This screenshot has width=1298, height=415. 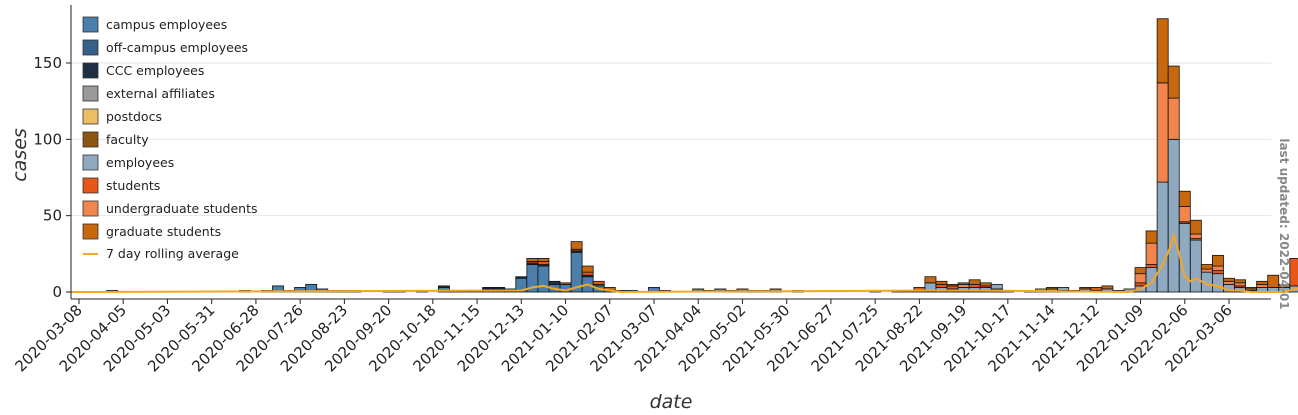 I want to click on legend-label: 7 day rolling average, so click(x=172, y=253).